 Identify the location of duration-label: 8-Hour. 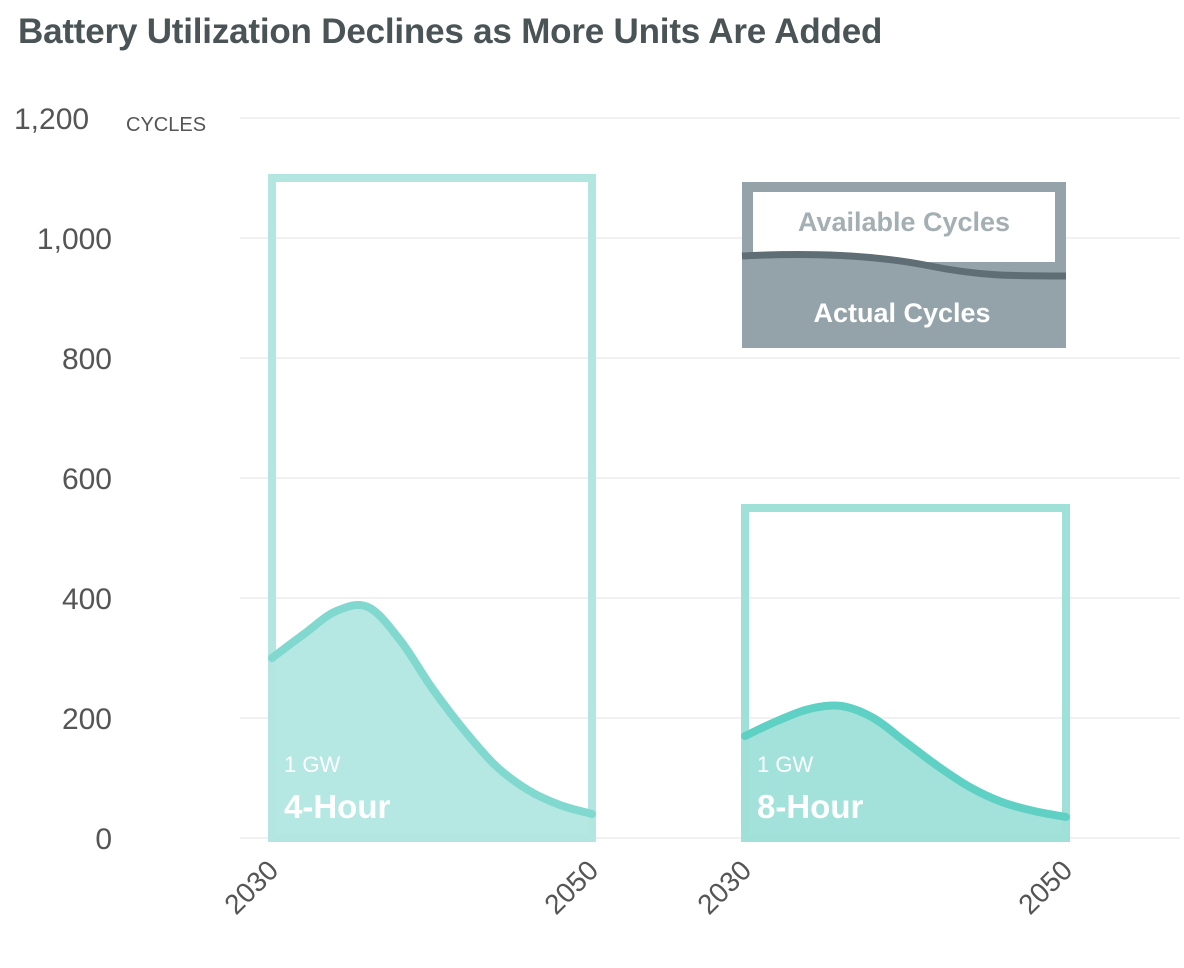
(810, 806).